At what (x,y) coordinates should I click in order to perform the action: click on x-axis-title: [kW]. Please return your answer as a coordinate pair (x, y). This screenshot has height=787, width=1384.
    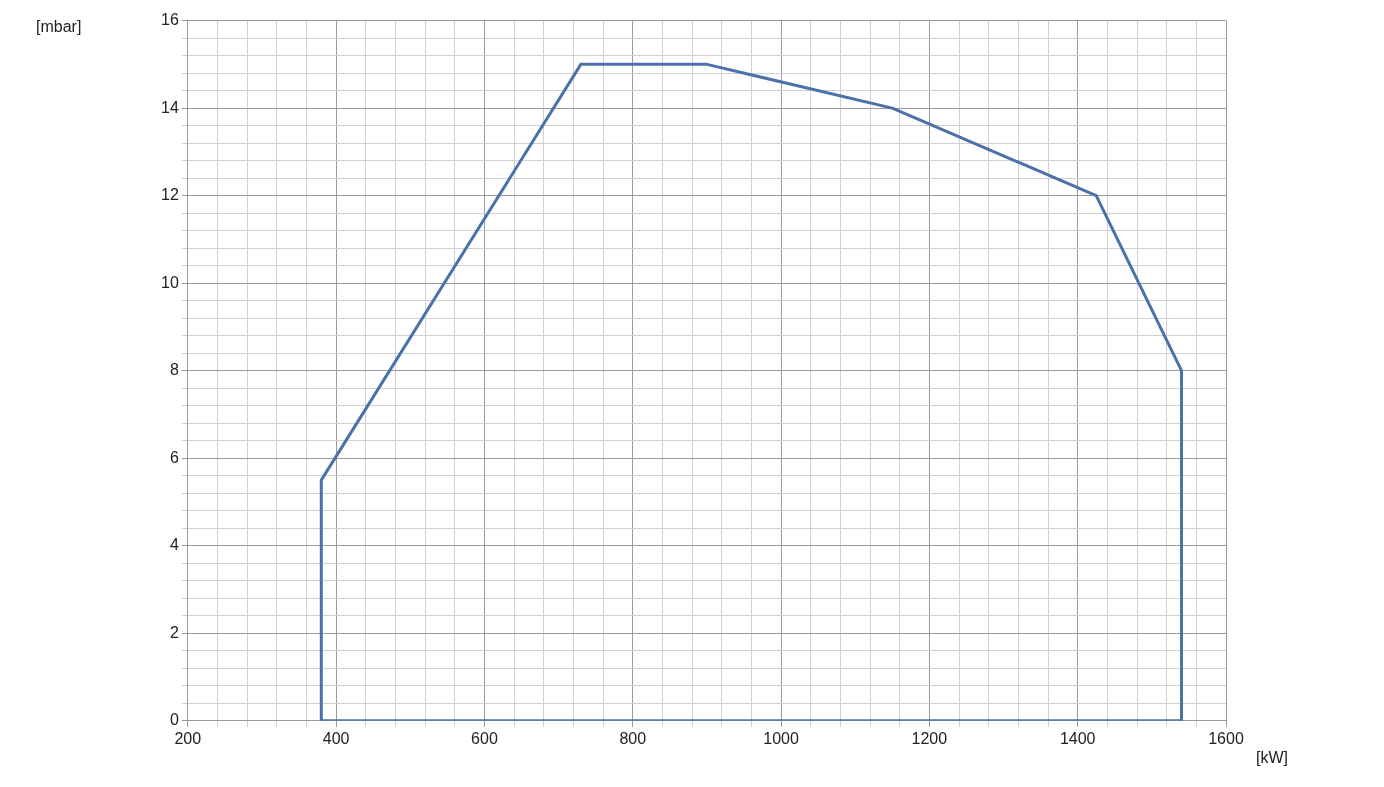
    Looking at the image, I should click on (1272, 758).